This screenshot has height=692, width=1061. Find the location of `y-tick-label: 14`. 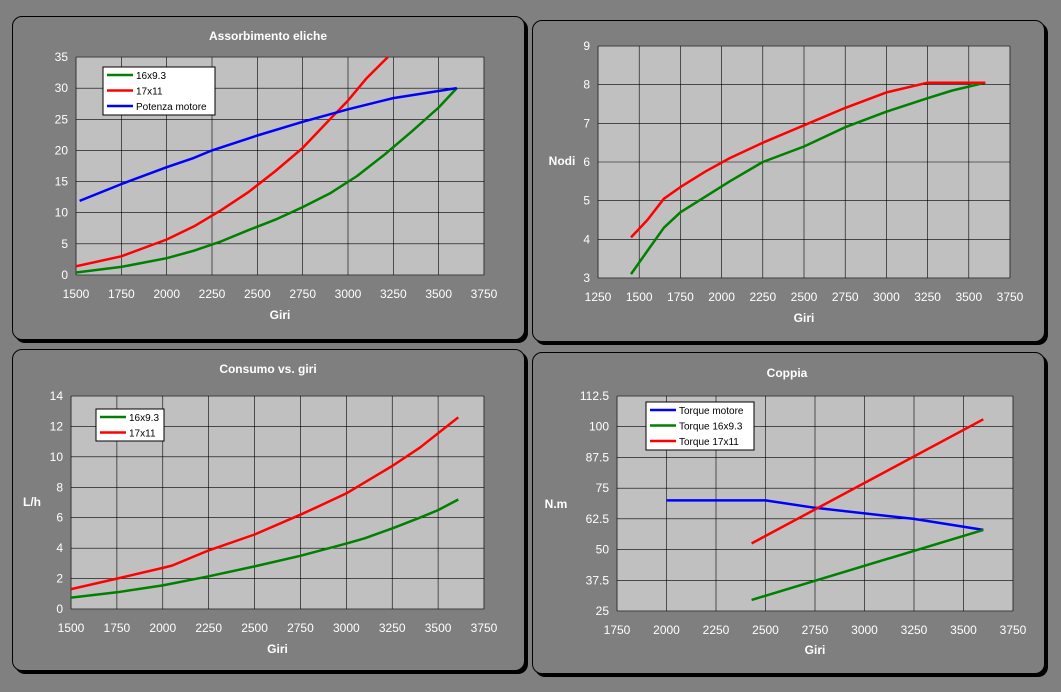

y-tick-label: 14 is located at coordinates (57, 396).